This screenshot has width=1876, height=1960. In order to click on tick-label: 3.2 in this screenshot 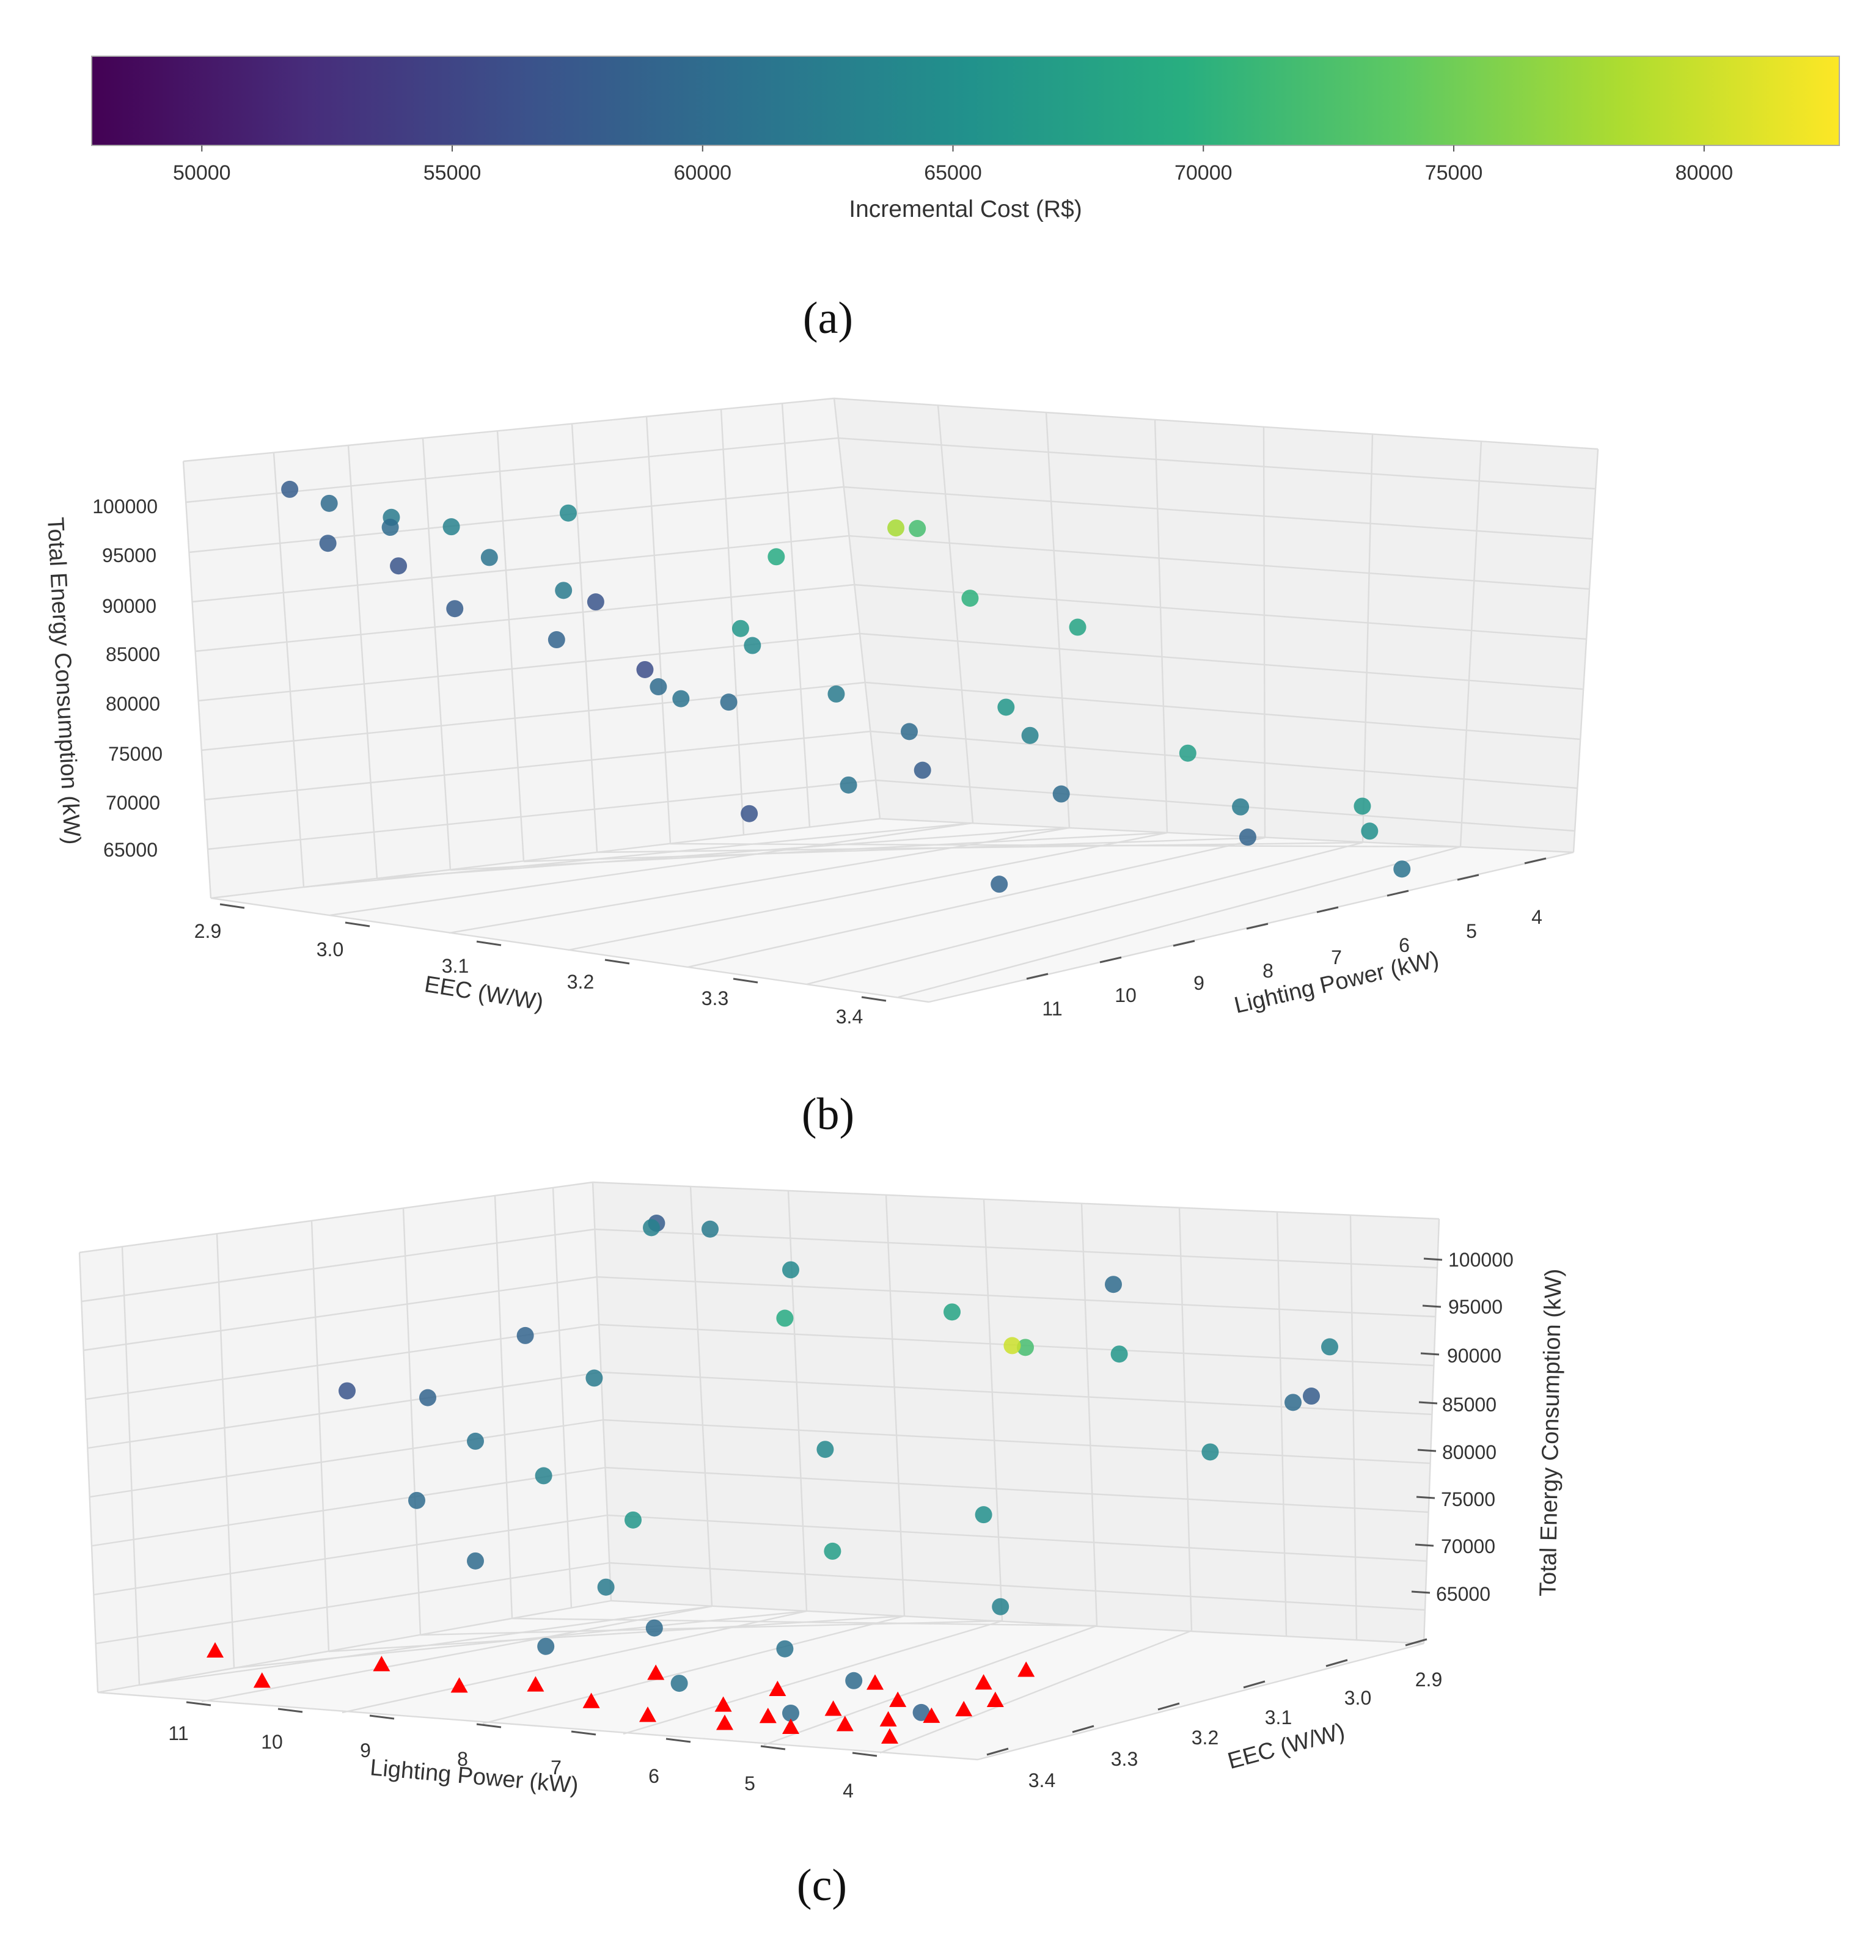, I will do `click(580, 982)`.